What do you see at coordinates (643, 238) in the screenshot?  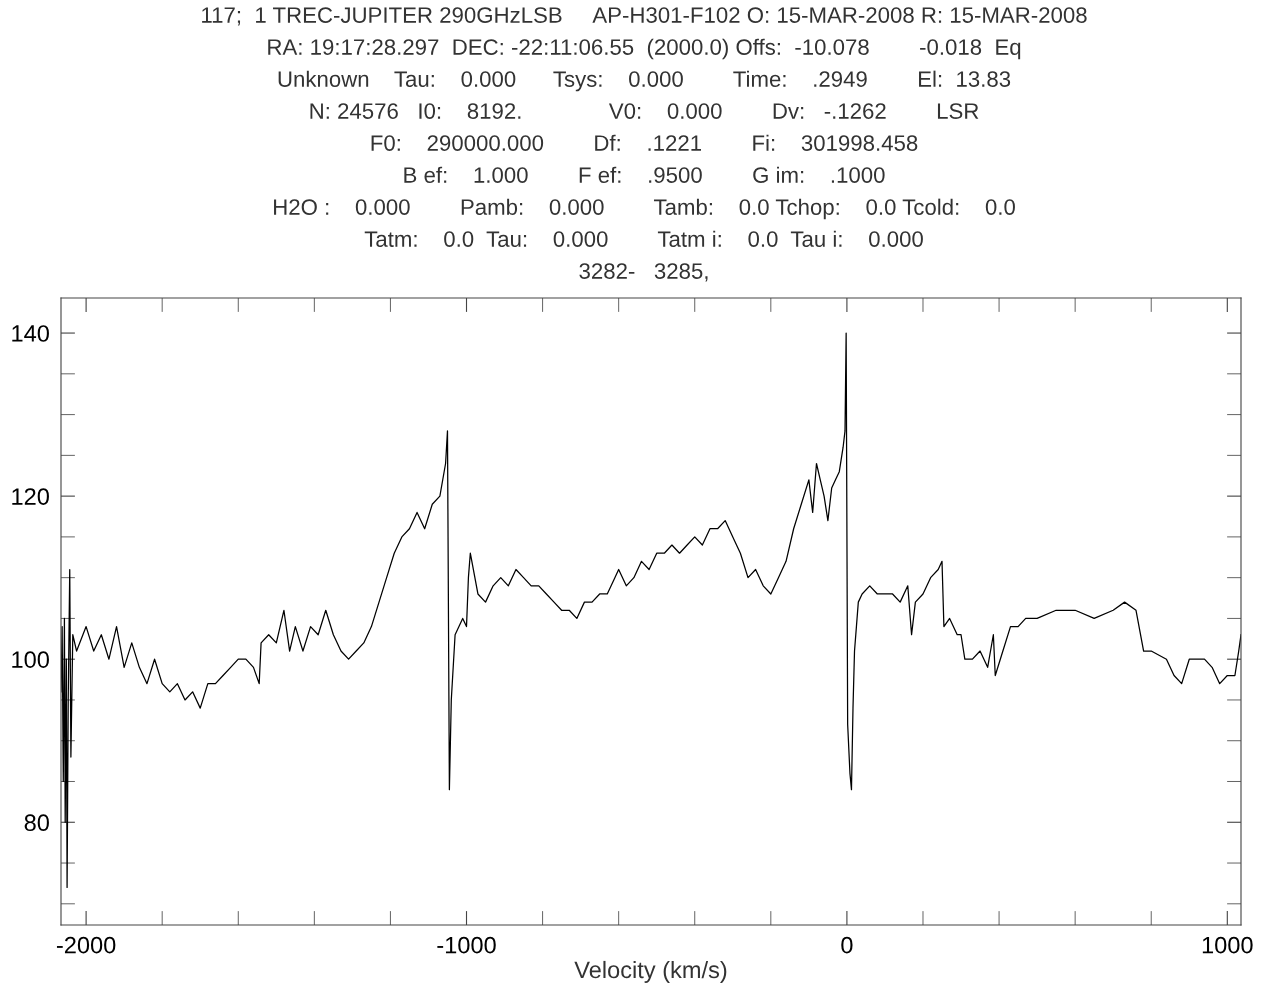 I see `text: Tatm: 0.0 Tau: 0.000 Tatm i: 0.0 Tau i: 0.000` at bounding box center [643, 238].